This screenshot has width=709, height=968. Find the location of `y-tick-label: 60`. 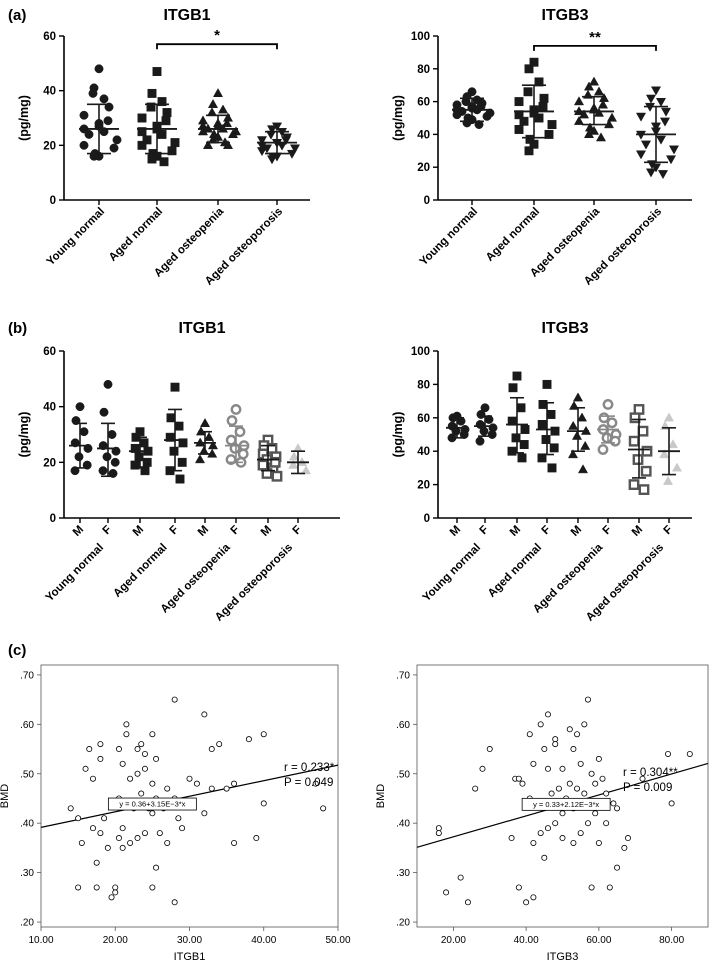

y-tick-label: 60 is located at coordinates (423, 103).